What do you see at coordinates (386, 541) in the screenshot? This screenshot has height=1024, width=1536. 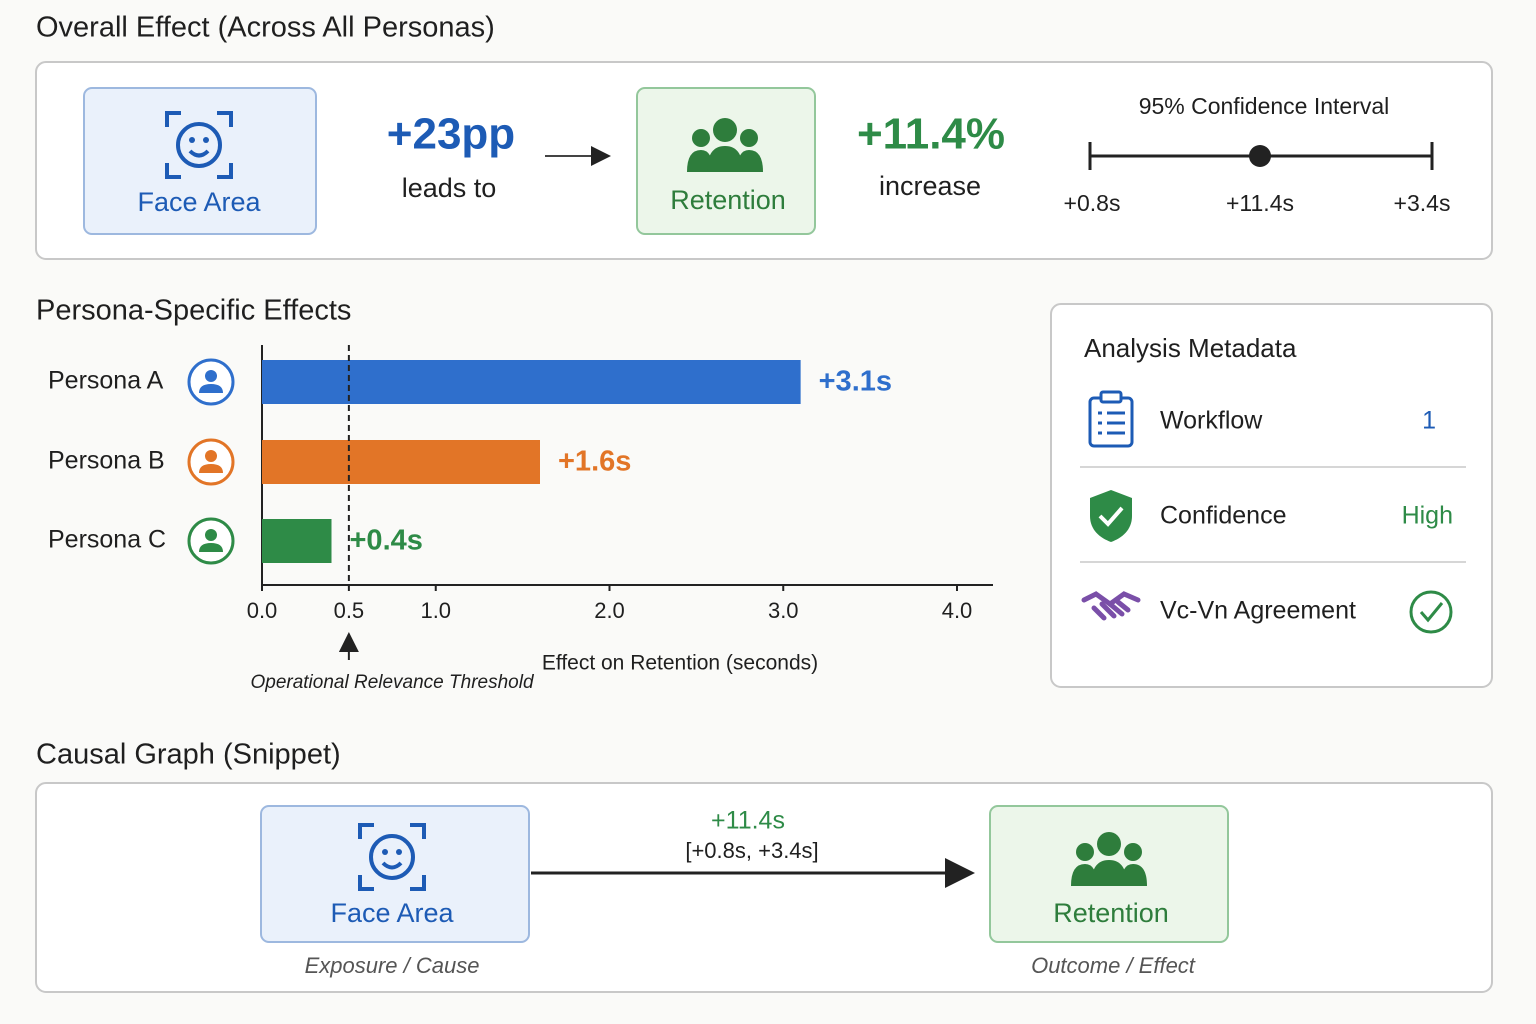 I see `value-label: +0.4s` at bounding box center [386, 541].